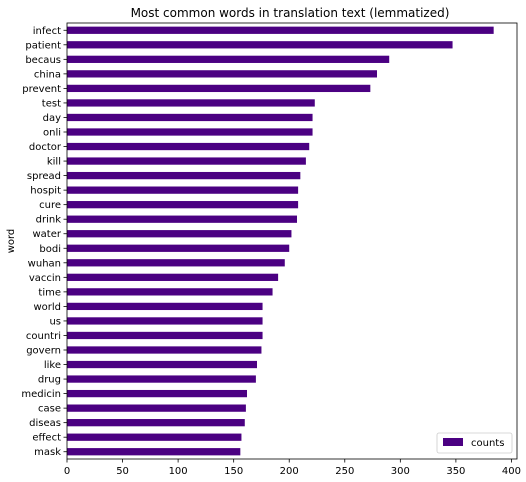 Image resolution: width=526 pixels, height=482 pixels. Describe the element at coordinates (41, 394) in the screenshot. I see `y-tick-label: medicin` at that location.